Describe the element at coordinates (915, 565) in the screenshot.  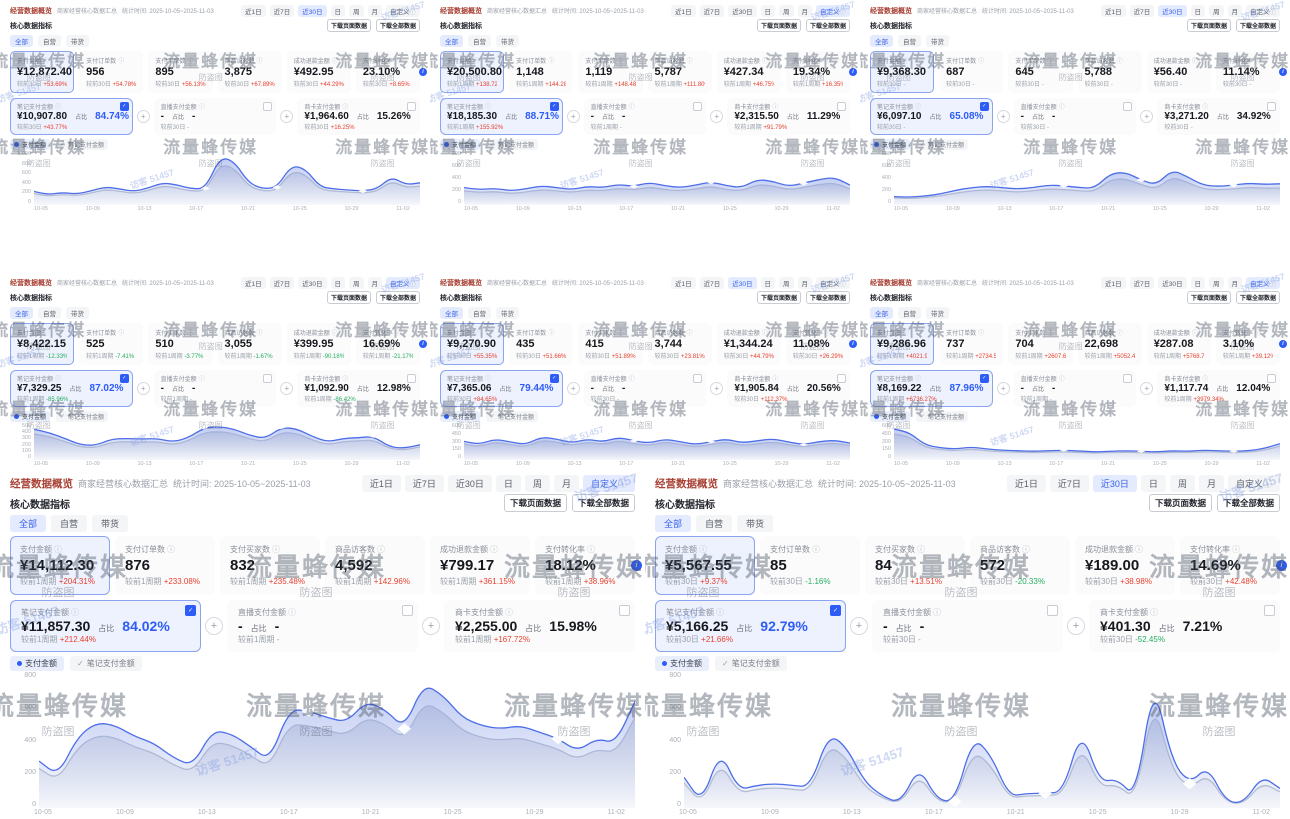
I see `metric-card-paying-buyers: 支付买家数 ⓘ 84 较前30日 +13.51%` at that location.